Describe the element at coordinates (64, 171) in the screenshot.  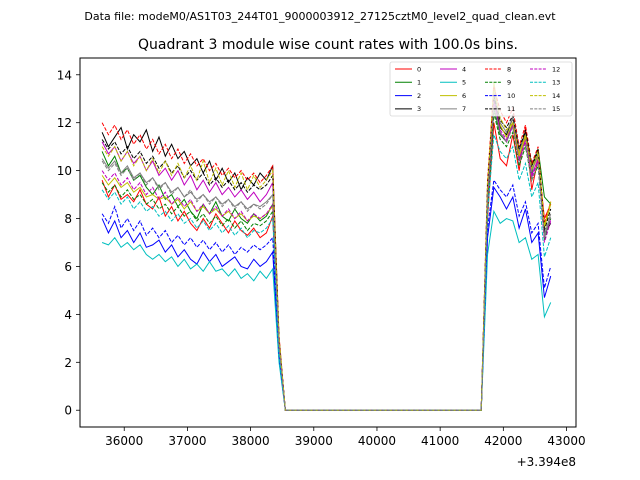
I see `y-tick-label: 10` at that location.